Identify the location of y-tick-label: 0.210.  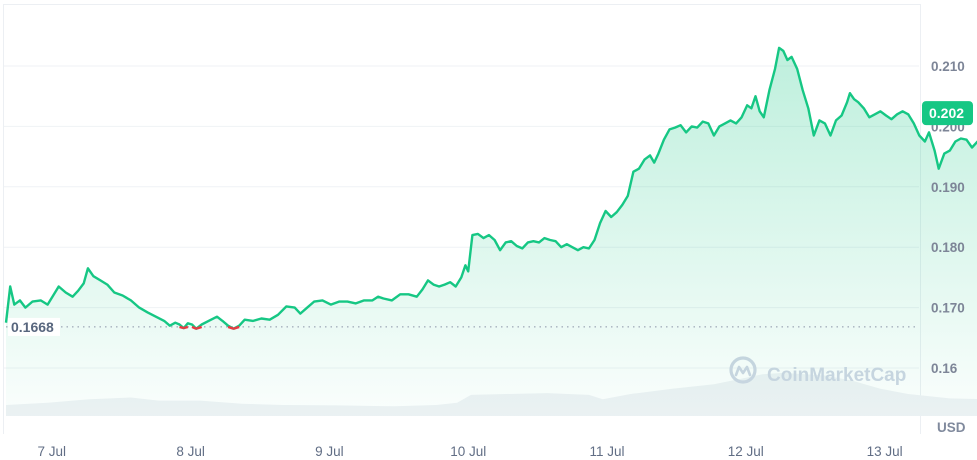
(948, 66).